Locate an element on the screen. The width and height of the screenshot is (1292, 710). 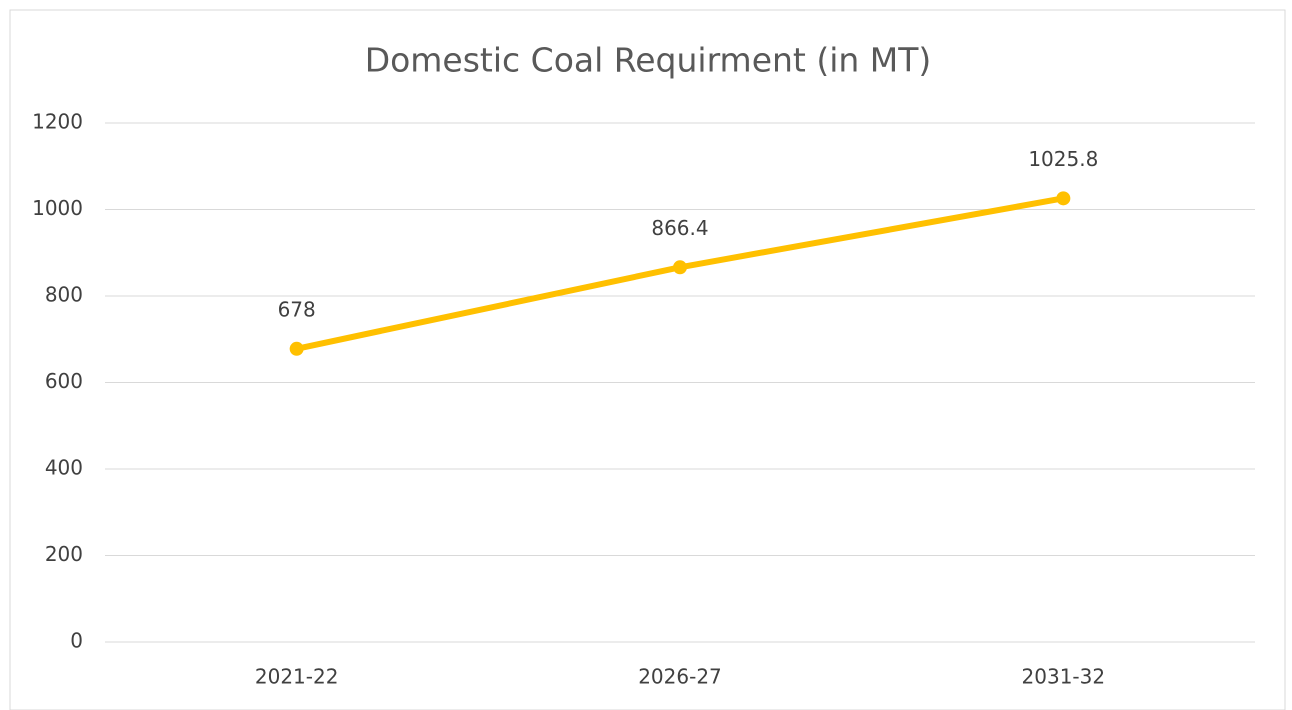
chart-title: Domestic Coal Requirment (in MT) is located at coordinates (648, 60).